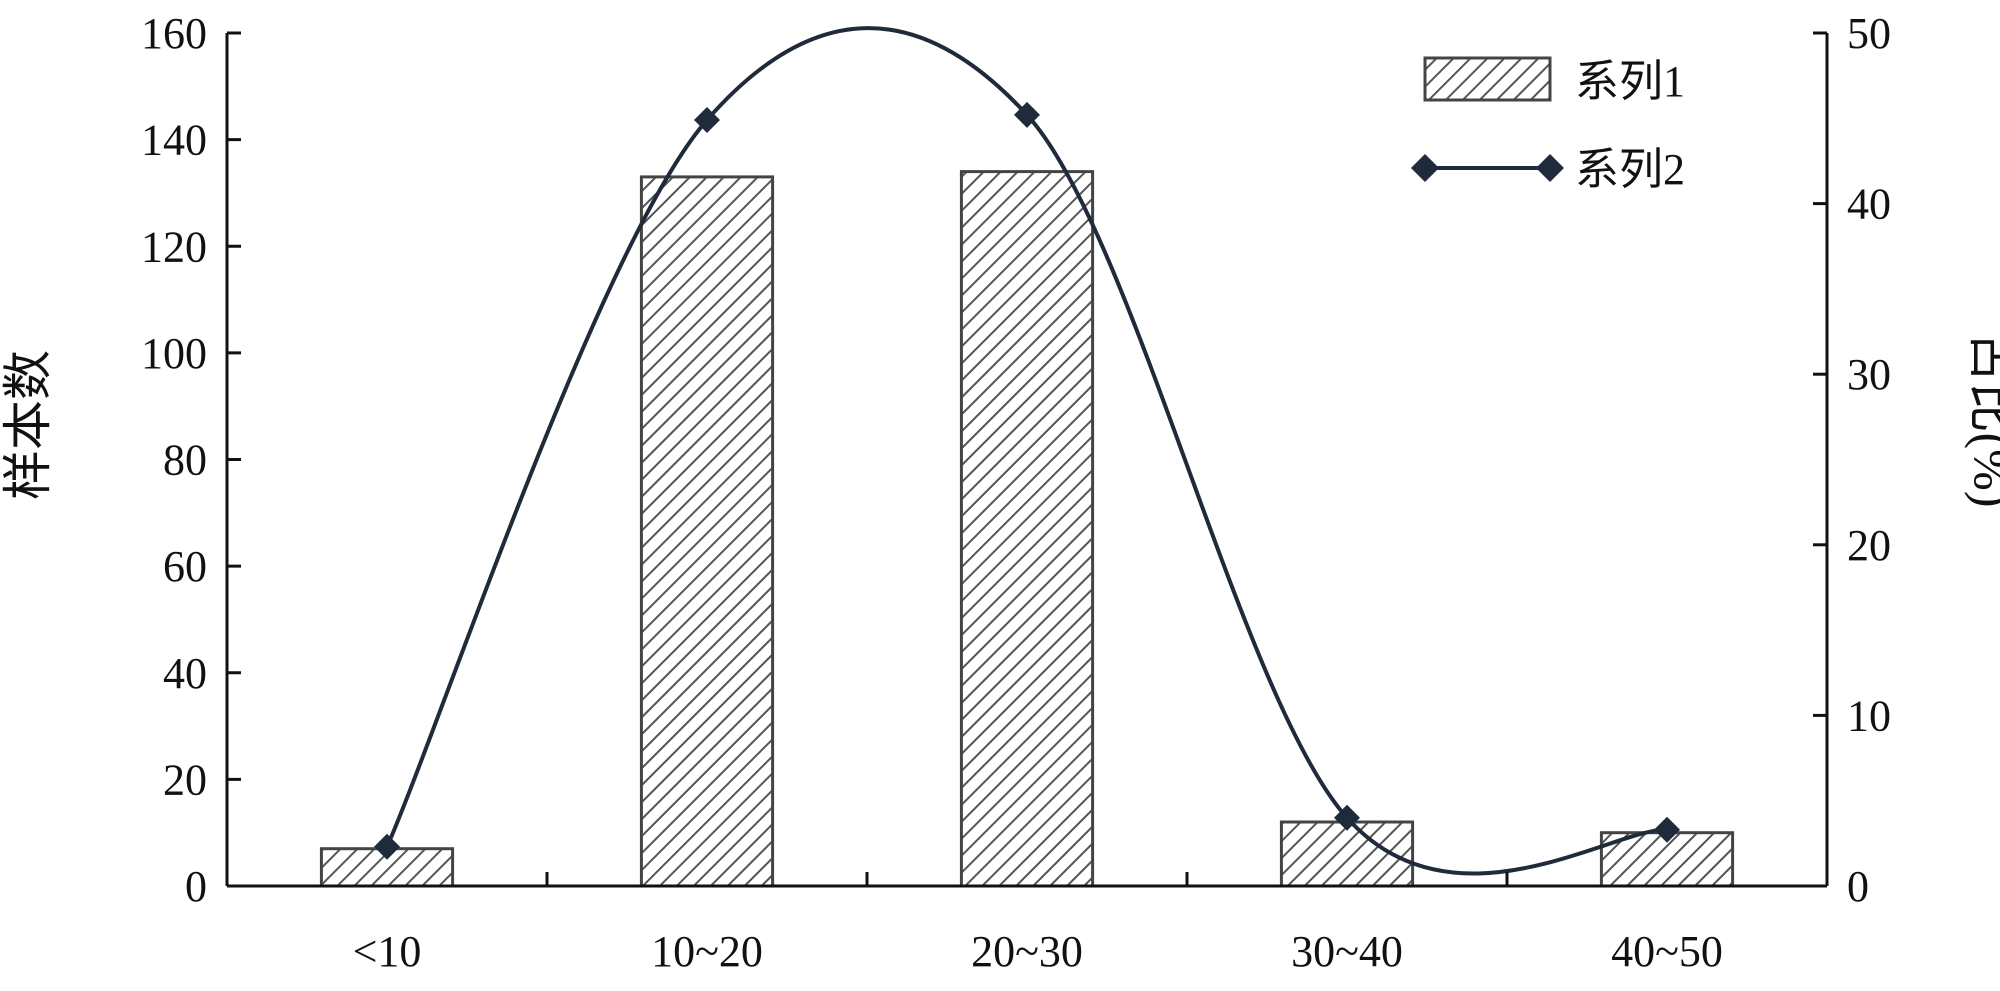  What do you see at coordinates (1487, 79) in the screenshot?
I see `legend-bar-swatch` at bounding box center [1487, 79].